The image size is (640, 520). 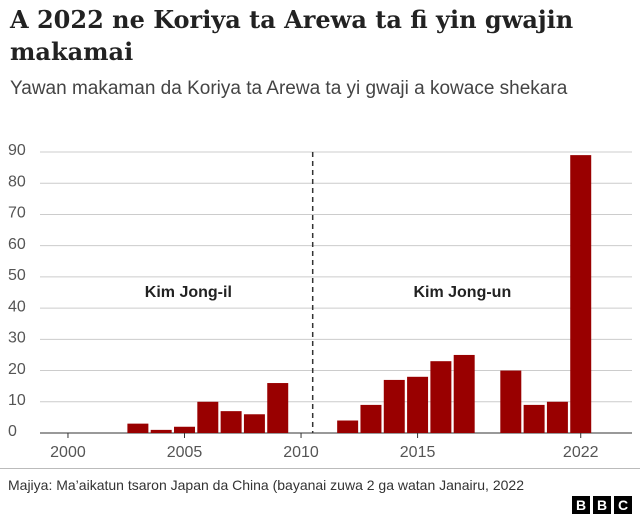 I want to click on y-tick-label: 80, so click(x=17, y=181).